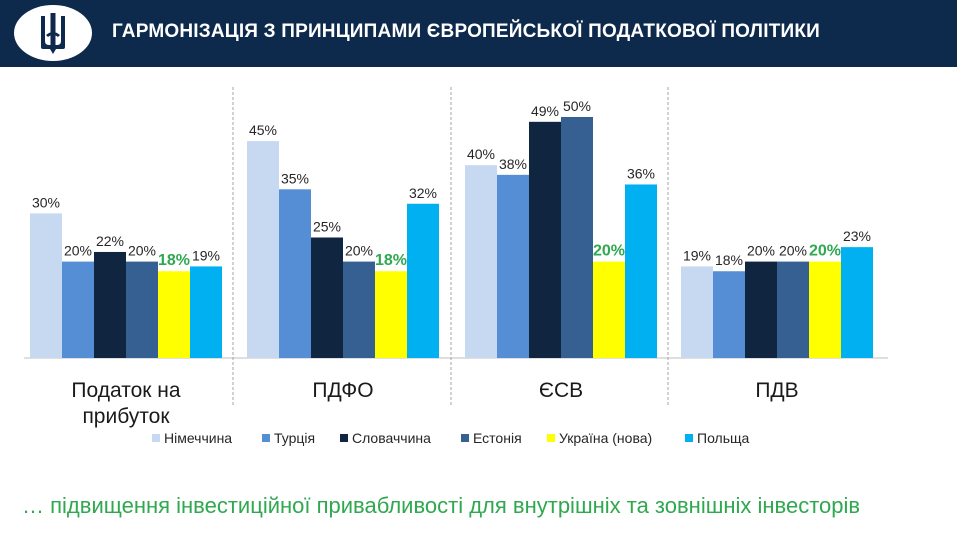 The height and width of the screenshot is (533, 957). Describe the element at coordinates (513, 164) in the screenshot. I see `data-label: 38%` at that location.